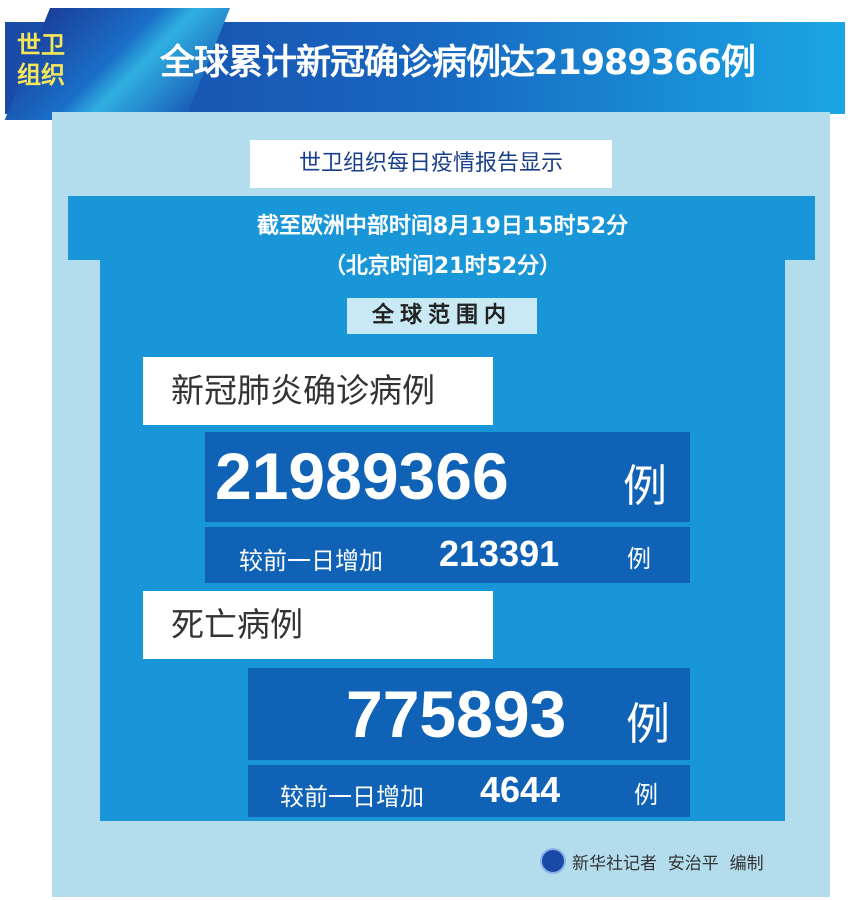 The width and height of the screenshot is (857, 900). Describe the element at coordinates (646, 795) in the screenshot. I see `deaths-increase-unit: 例` at that location.